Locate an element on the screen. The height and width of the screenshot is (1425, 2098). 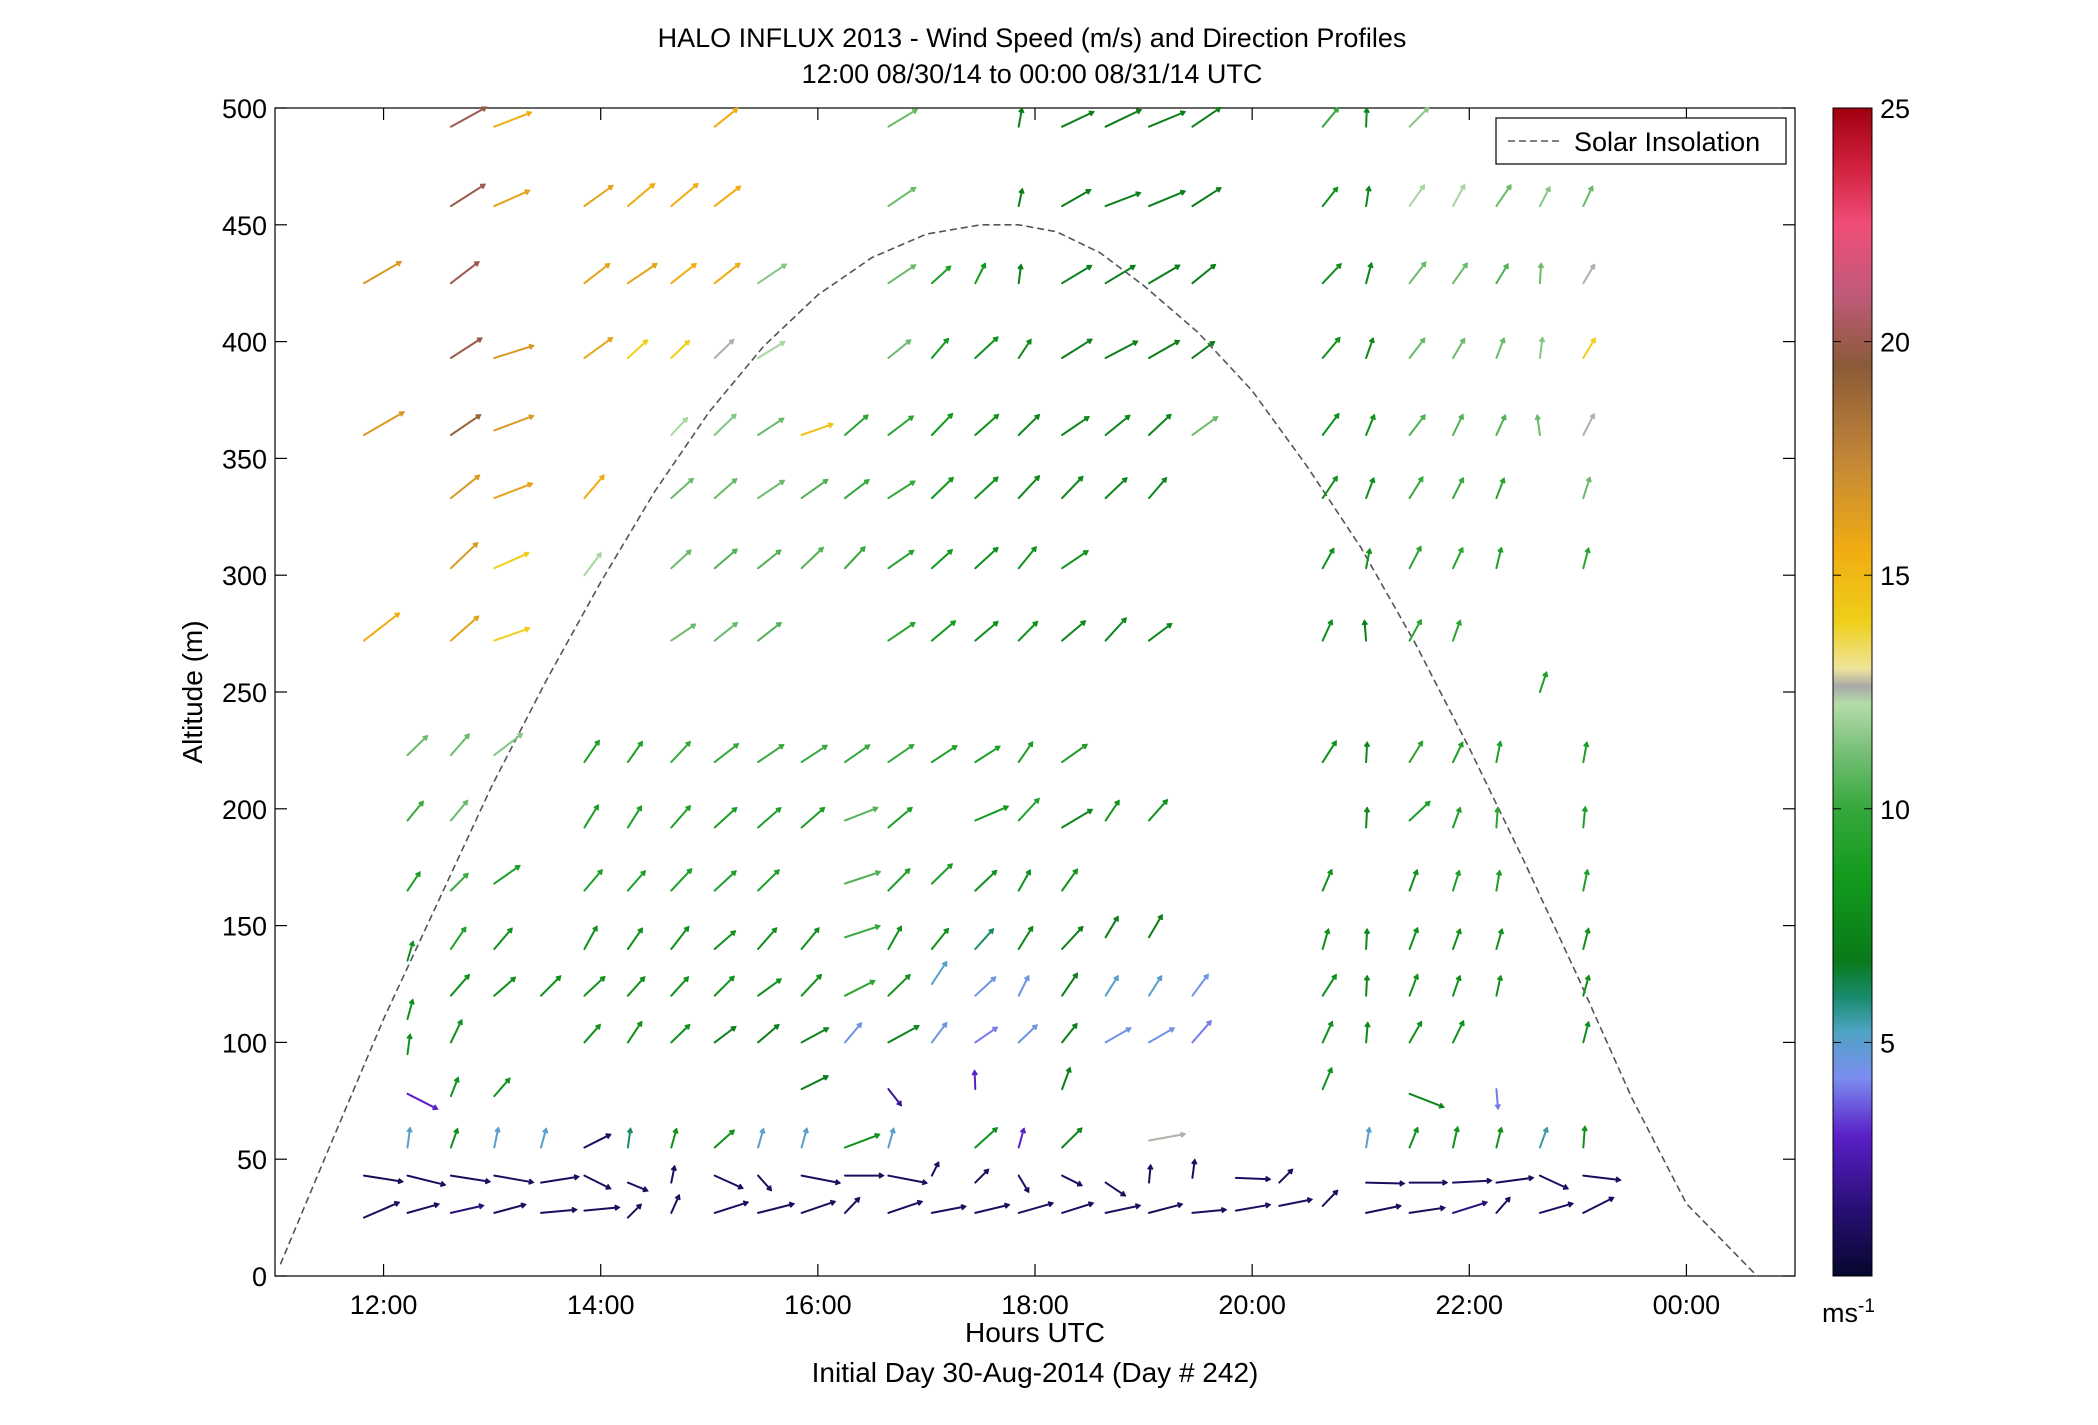
colorbar-unit-base: ms is located at coordinates (1840, 1313).